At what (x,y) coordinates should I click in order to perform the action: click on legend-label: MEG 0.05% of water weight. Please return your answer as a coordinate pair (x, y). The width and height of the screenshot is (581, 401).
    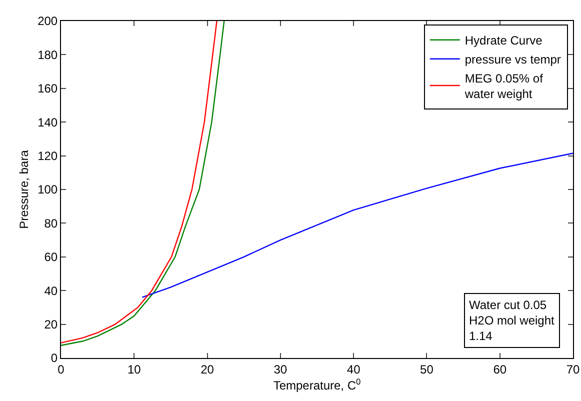
    Looking at the image, I should click on (504, 86).